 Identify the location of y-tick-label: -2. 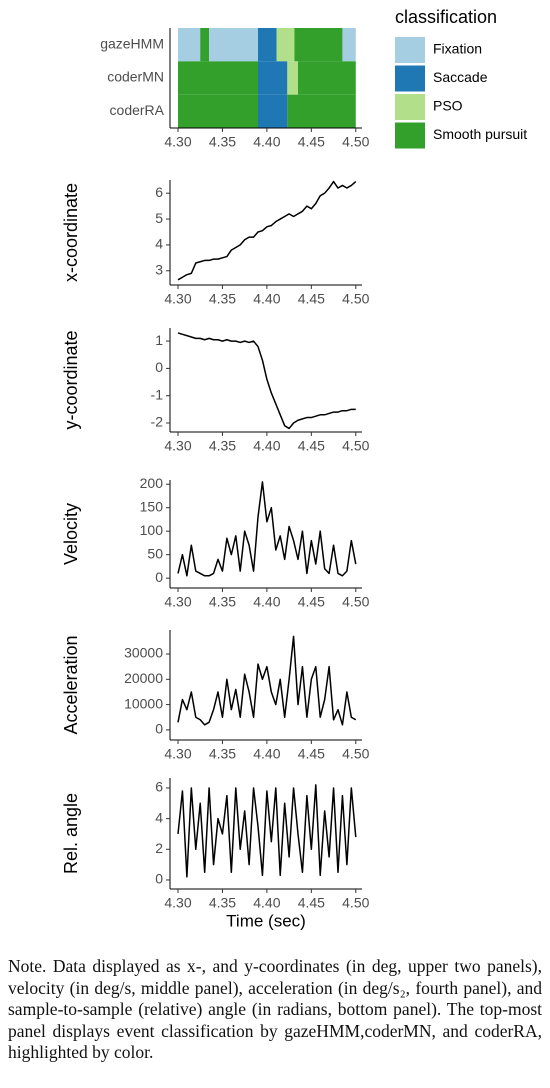
(157, 422).